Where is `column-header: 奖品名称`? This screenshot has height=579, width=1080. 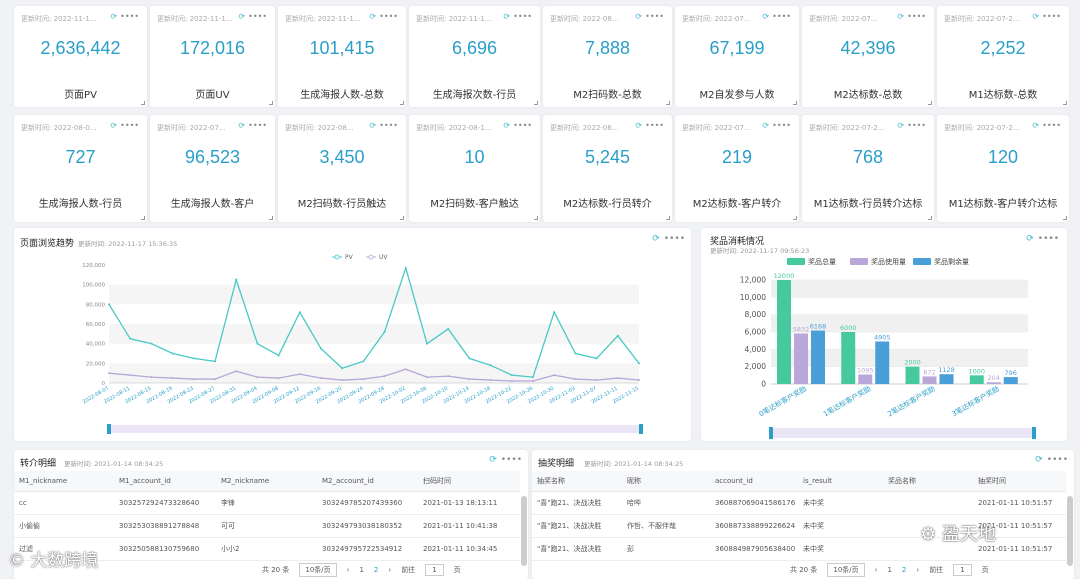
column-header: 奖品名称 is located at coordinates (928, 481).